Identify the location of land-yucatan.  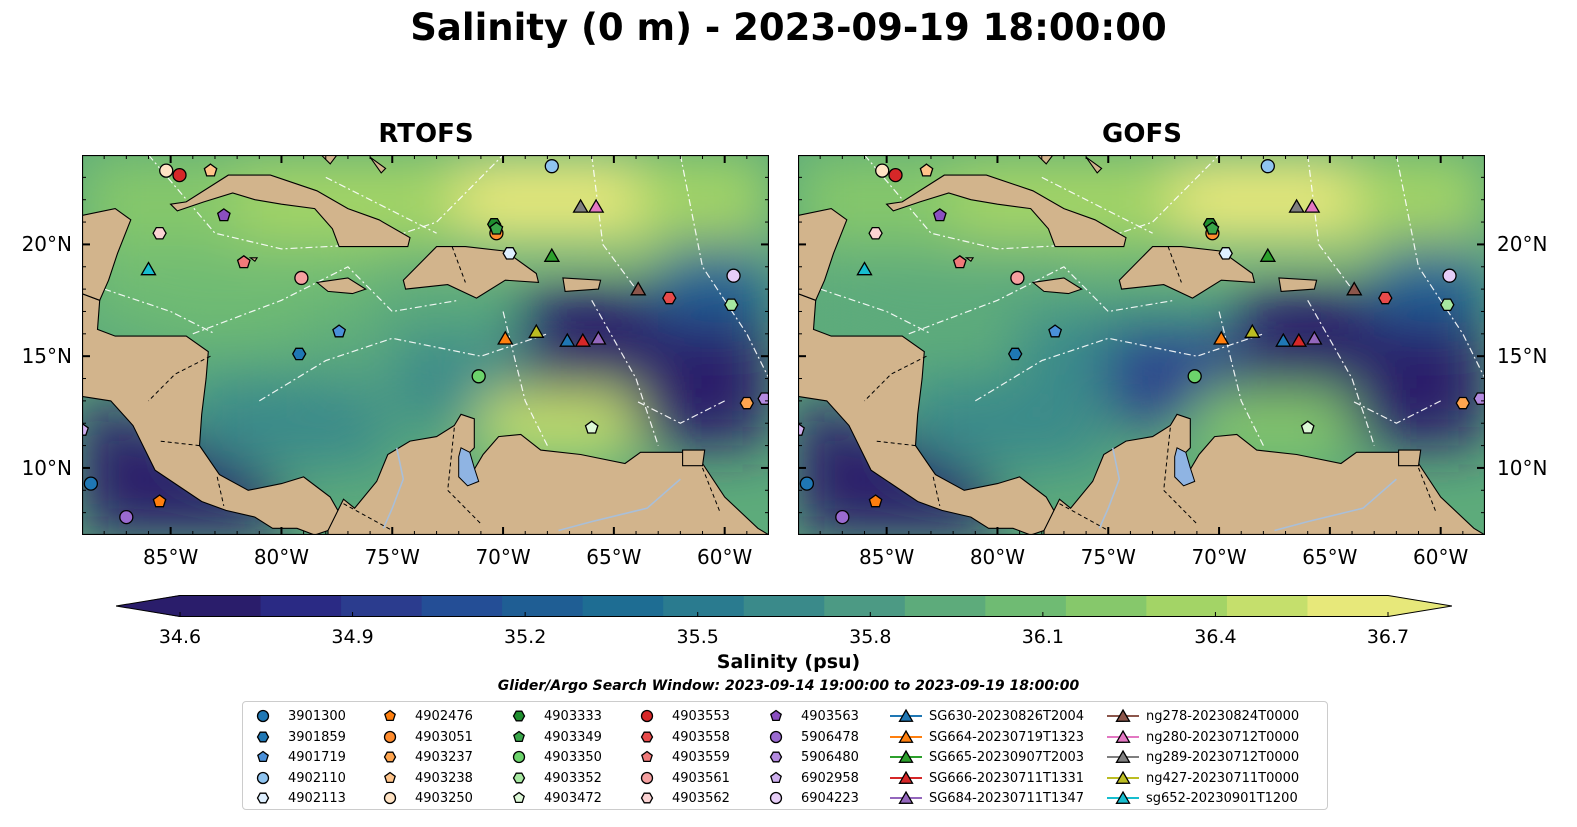
(107, 254).